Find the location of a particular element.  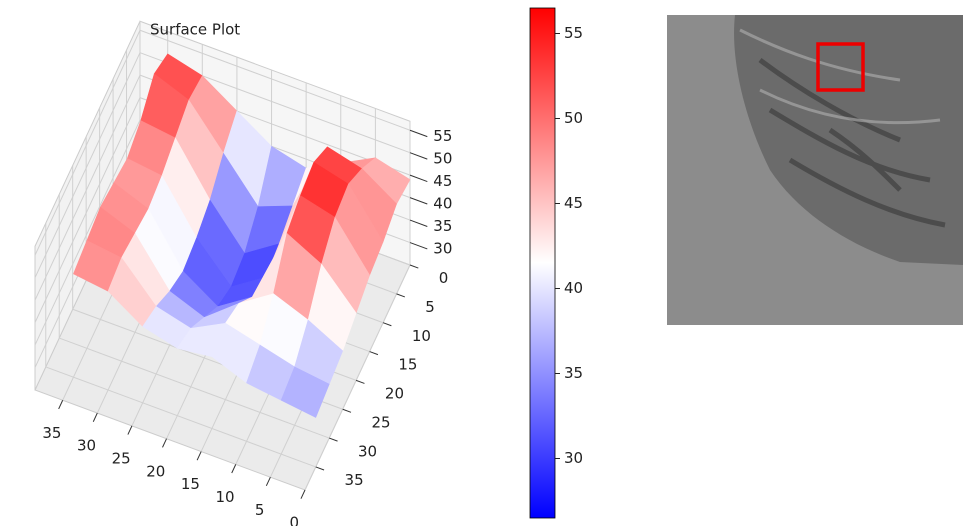

colorbar-tick-label: 50 is located at coordinates (573, 118).